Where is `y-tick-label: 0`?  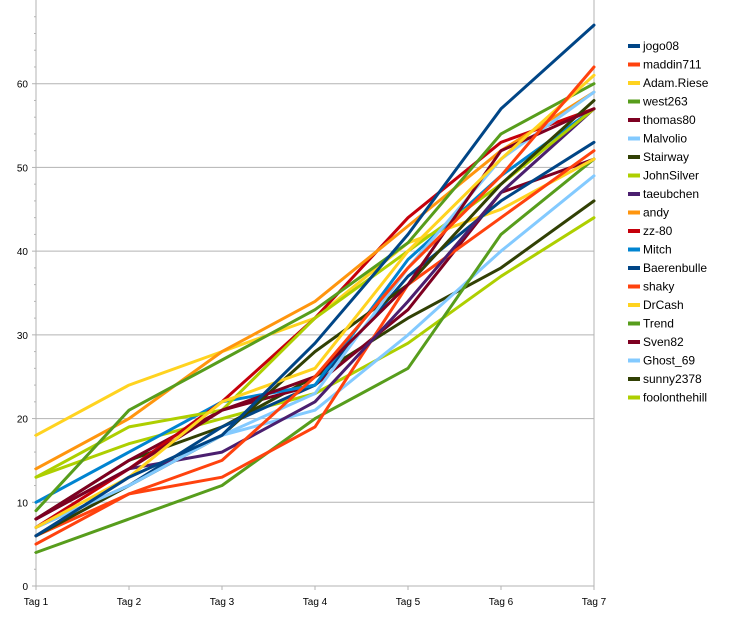
y-tick-label: 0 is located at coordinates (25, 587).